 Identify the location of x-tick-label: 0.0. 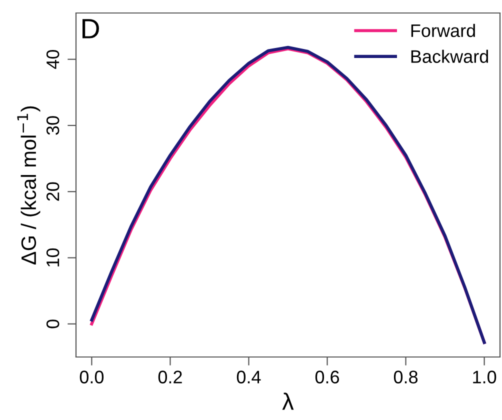
(92, 377).